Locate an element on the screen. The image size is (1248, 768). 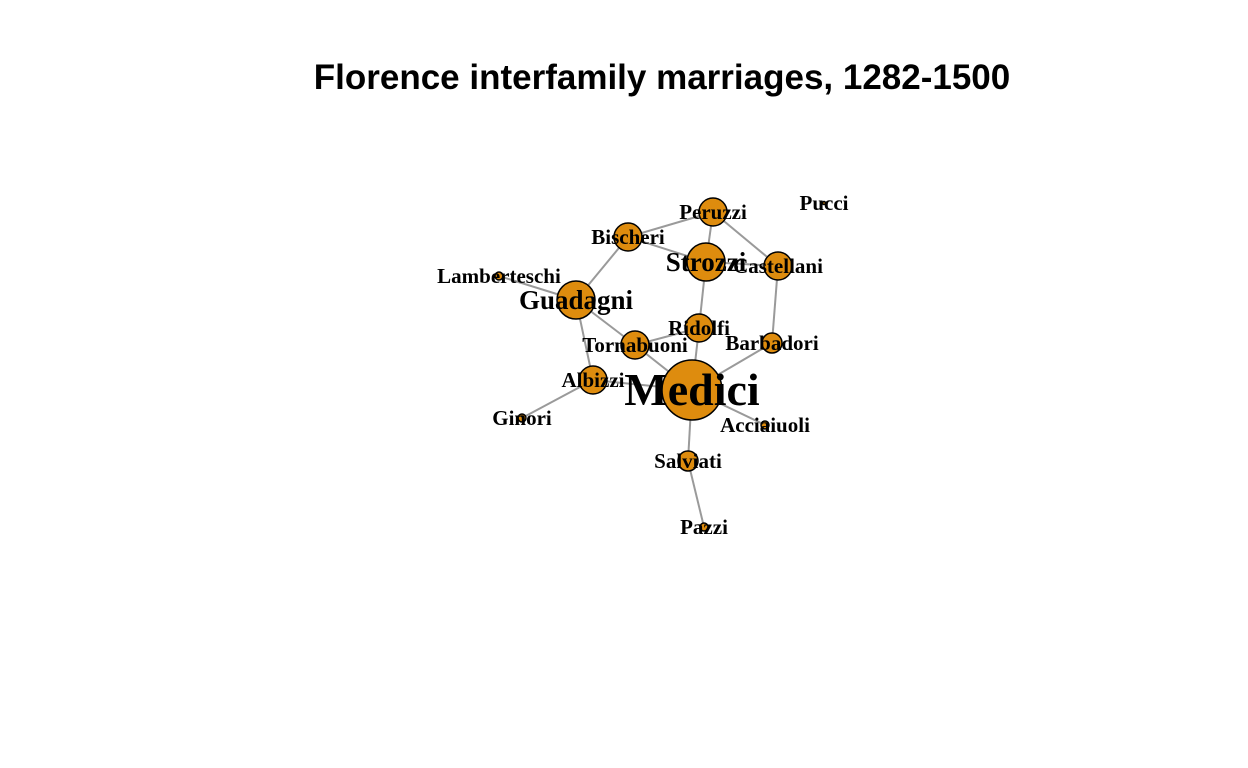
label-acciaiuoli: Acciaiuoli is located at coordinates (765, 425).